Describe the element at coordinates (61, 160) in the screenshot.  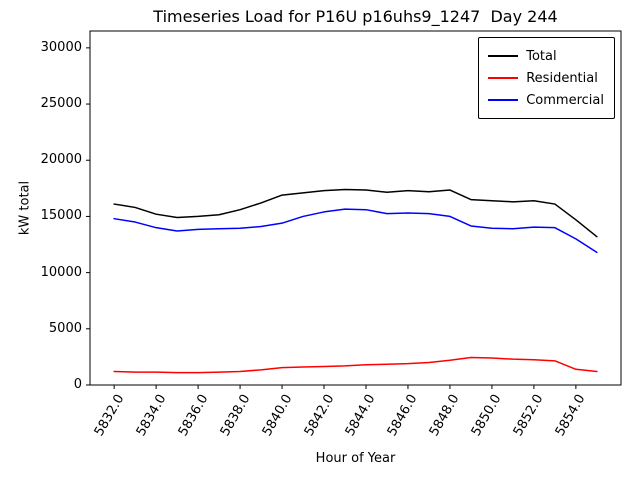
I see `y-tick-label: 20000` at that location.